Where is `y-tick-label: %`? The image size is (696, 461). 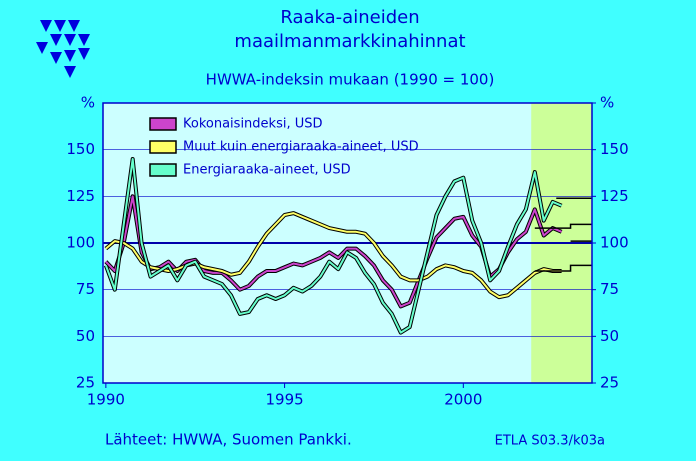 y-tick-label: % is located at coordinates (88, 103).